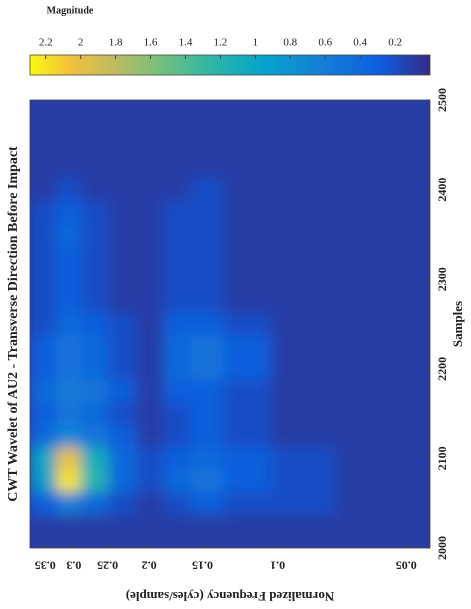 This screenshot has width=471, height=609. I want to click on y-axis-label: Normalized Frequency (cyles/sample), so click(230, 596).